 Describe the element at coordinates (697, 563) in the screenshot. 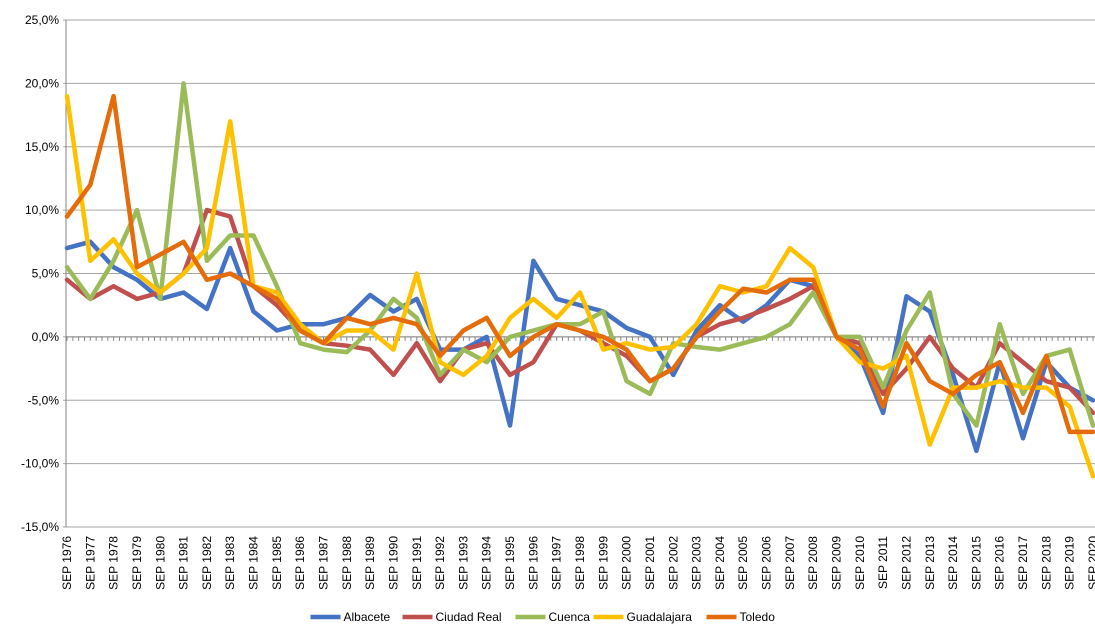

I see `x-tick-label: SEP 2003` at that location.